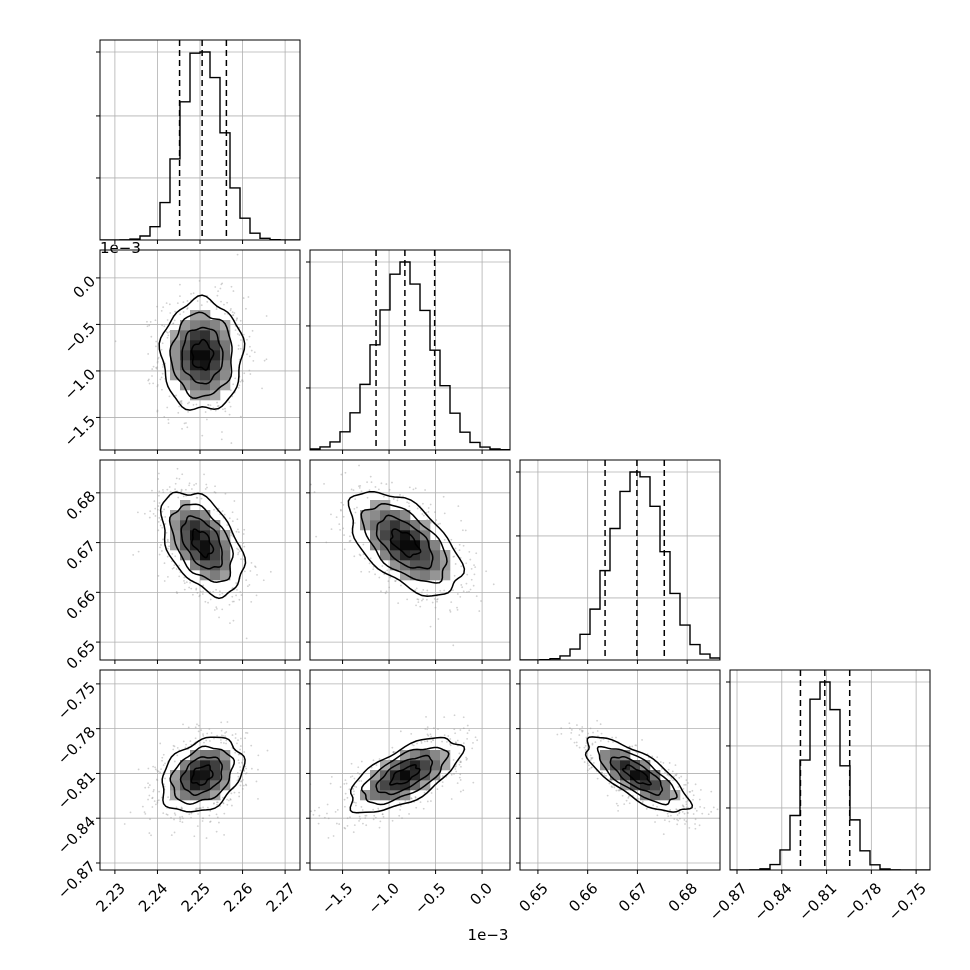  I want to click on xtick-label: −0.5, so click(430, 898).